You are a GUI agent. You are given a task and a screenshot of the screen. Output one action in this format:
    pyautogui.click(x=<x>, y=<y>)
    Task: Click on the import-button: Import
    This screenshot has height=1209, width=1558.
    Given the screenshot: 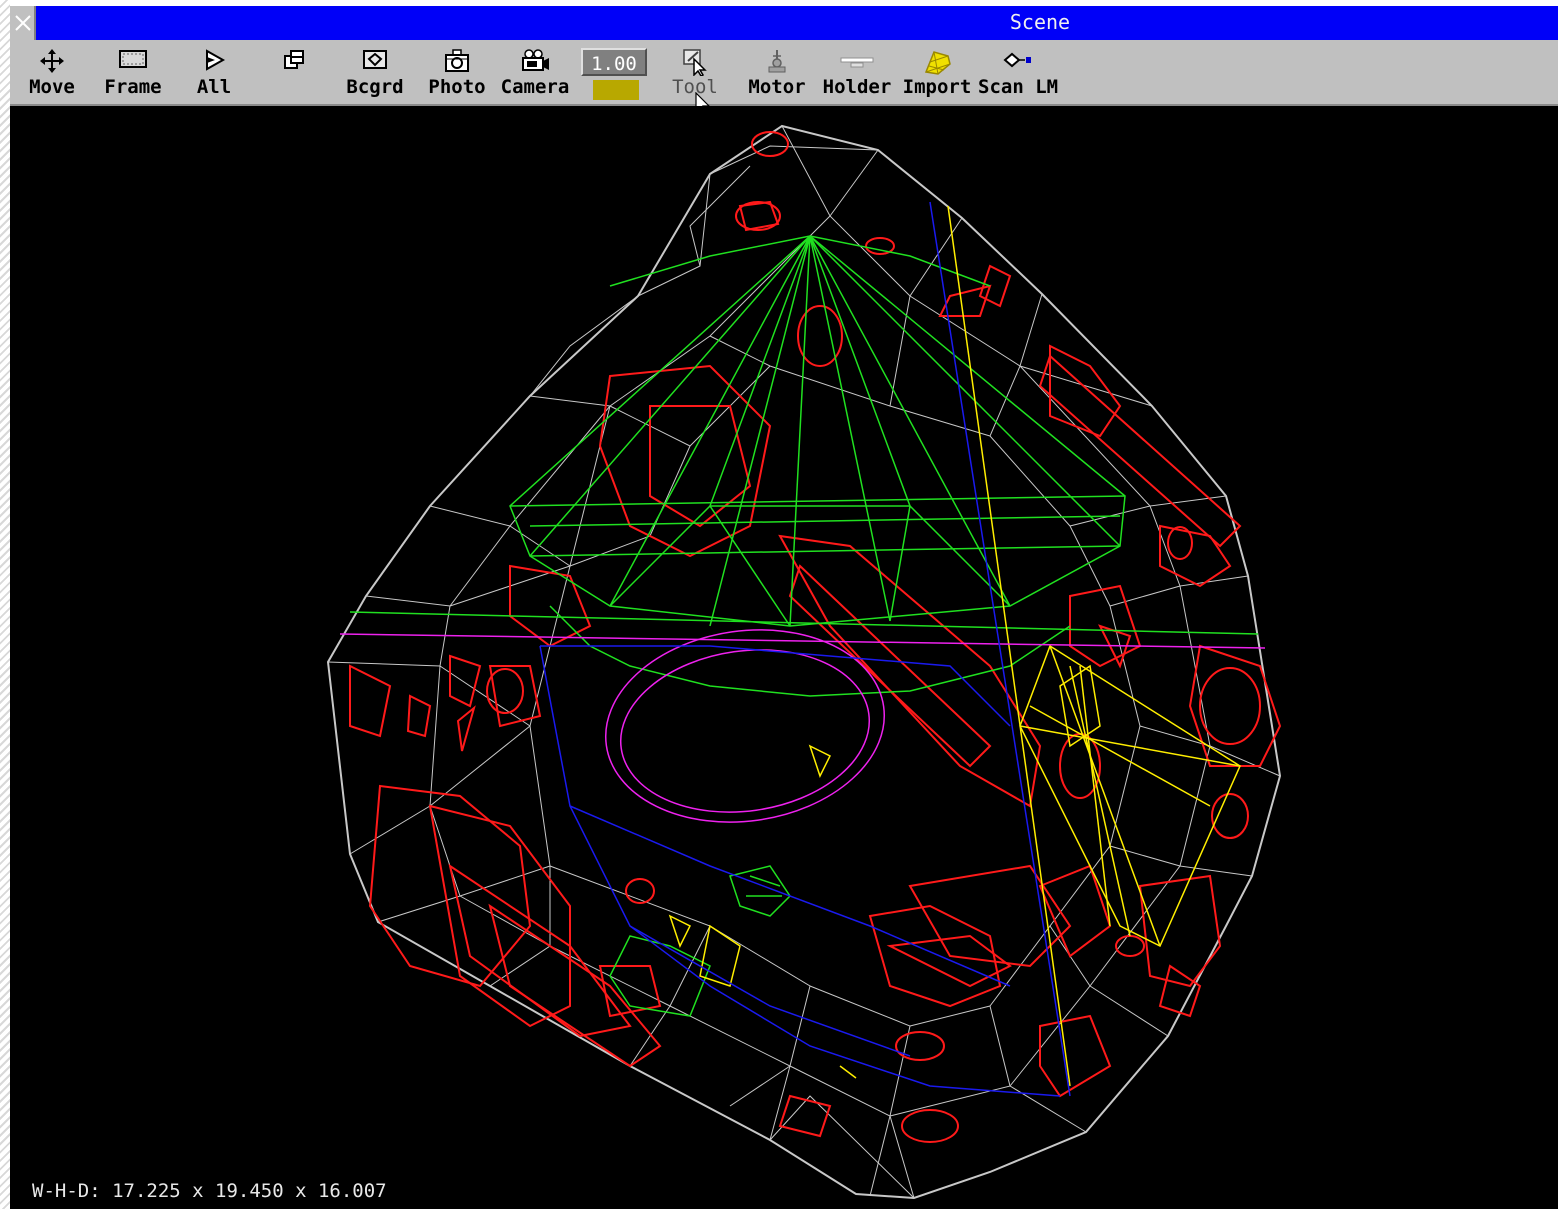 What is the action you would take?
    pyautogui.click(x=937, y=72)
    